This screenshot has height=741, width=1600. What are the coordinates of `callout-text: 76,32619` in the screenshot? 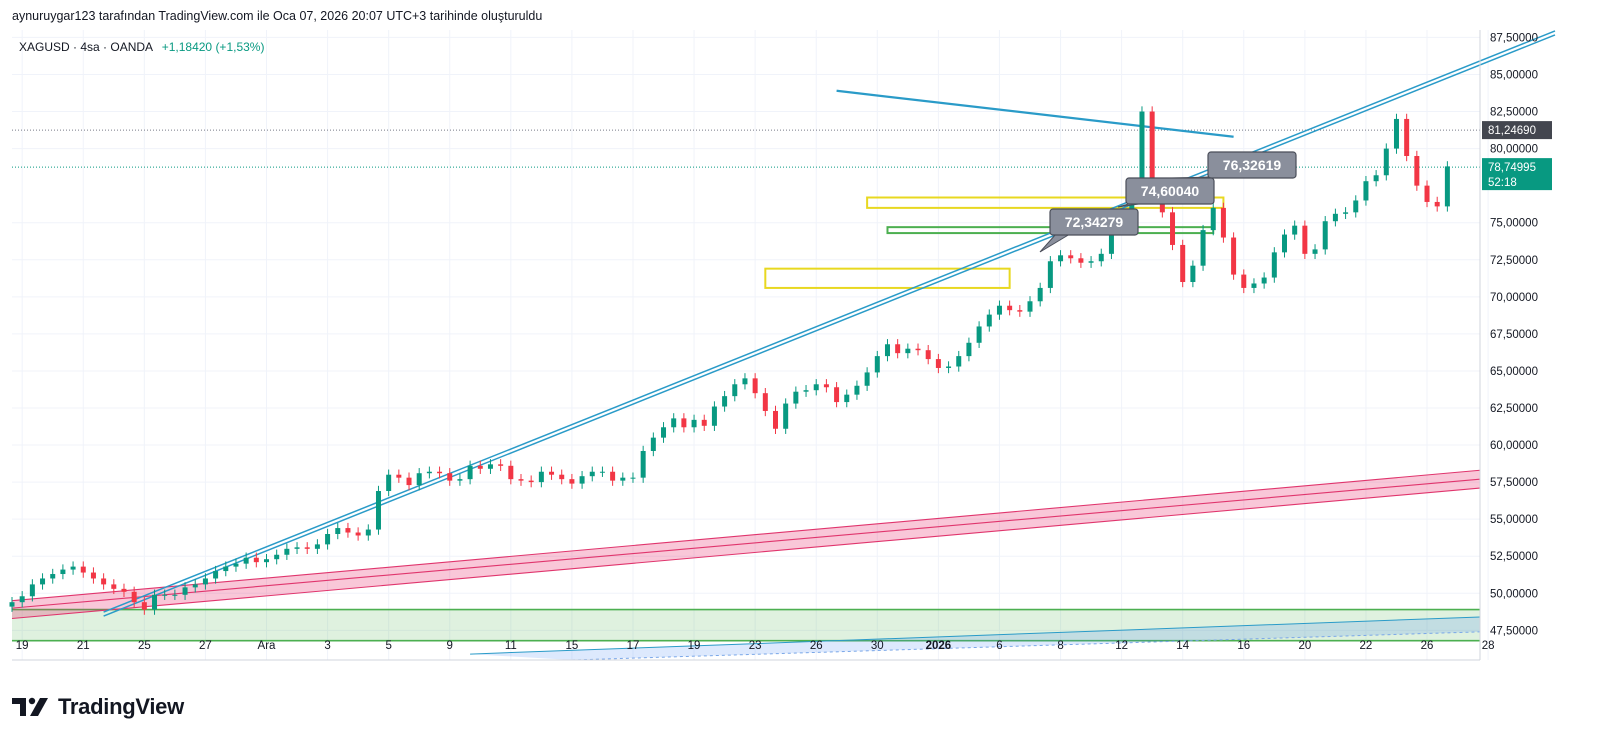 It's located at (1252, 165).